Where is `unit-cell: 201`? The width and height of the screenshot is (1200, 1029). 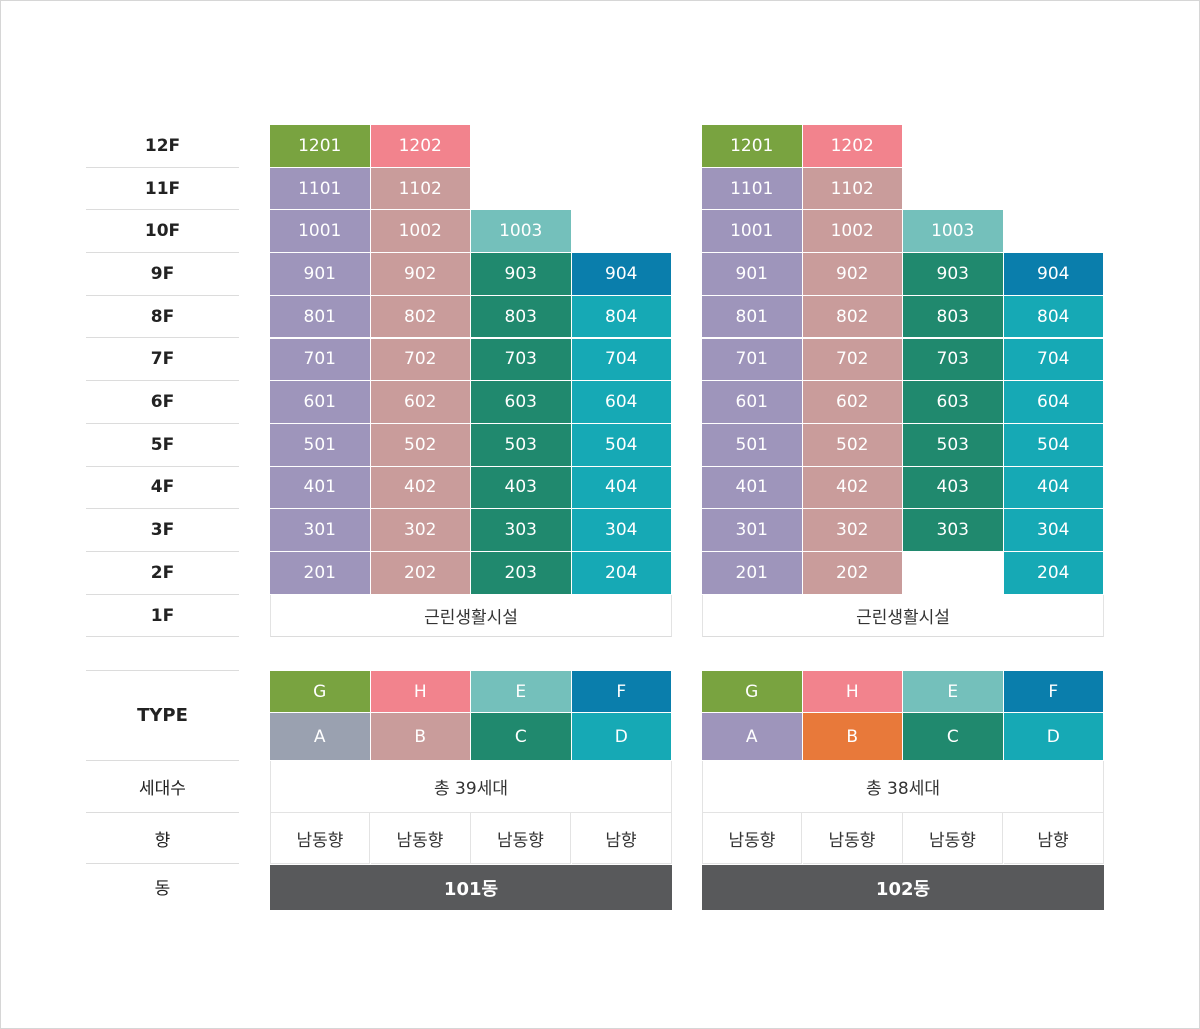
unit-cell: 201 is located at coordinates (752, 573).